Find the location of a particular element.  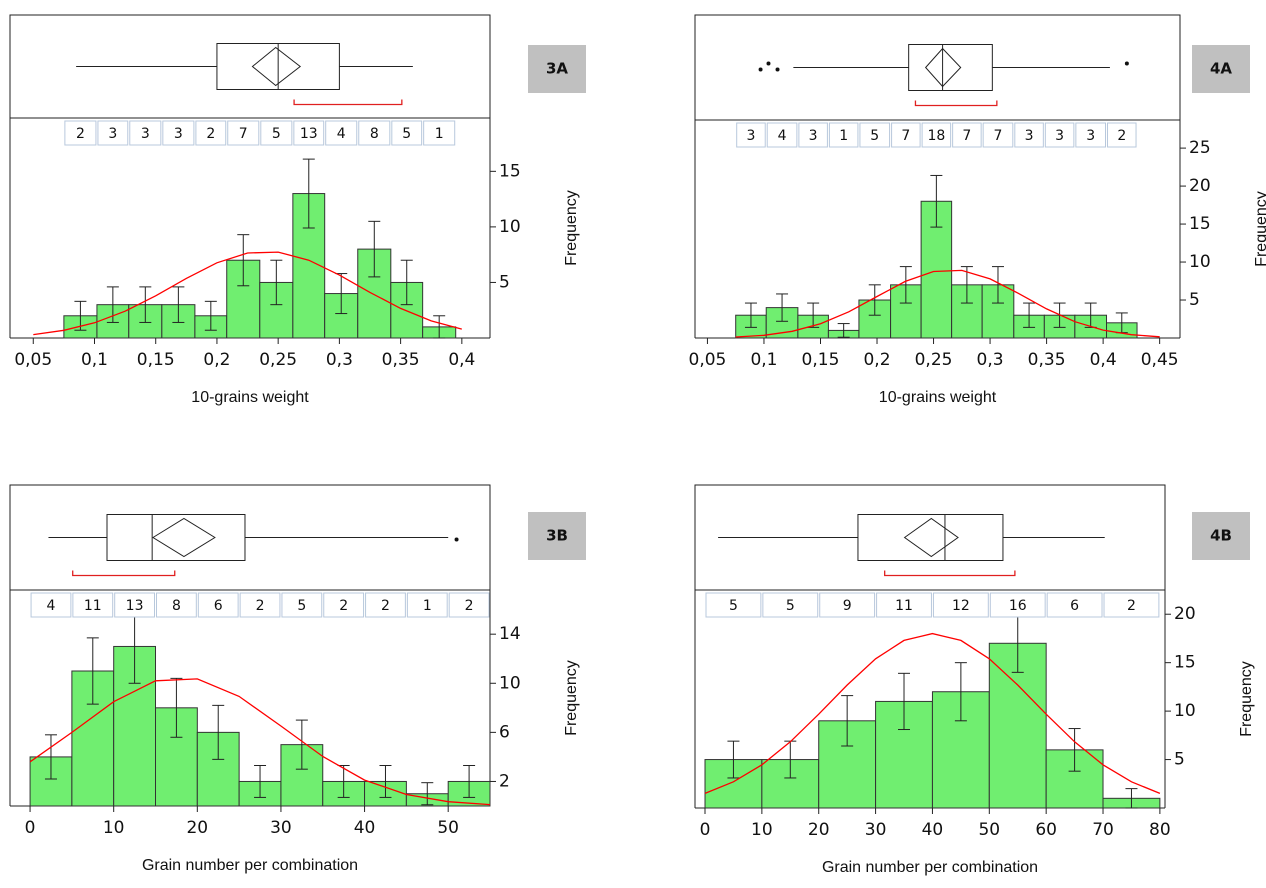

count-label: 8 is located at coordinates (176, 606).